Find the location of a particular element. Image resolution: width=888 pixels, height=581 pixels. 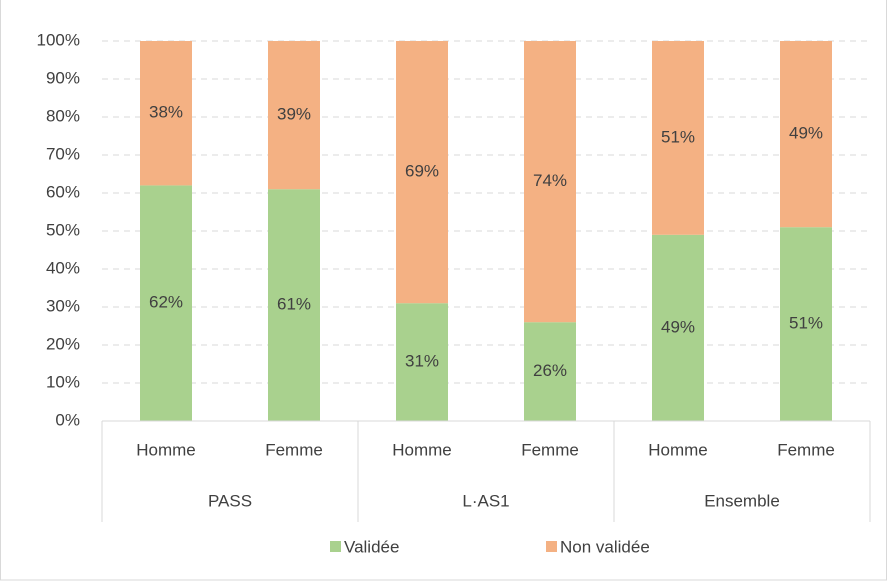

data-label: 31% is located at coordinates (422, 361).